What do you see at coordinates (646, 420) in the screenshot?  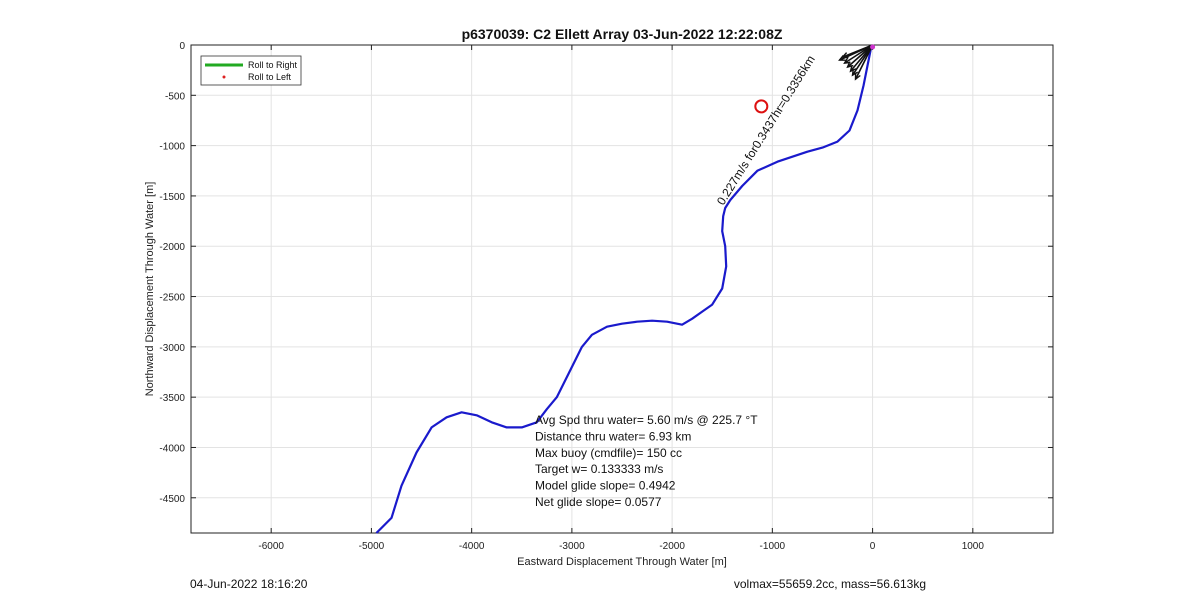 I see `annotation-line: Avg Spd thru water= 5.60 m/s @ 225.7 °T` at bounding box center [646, 420].